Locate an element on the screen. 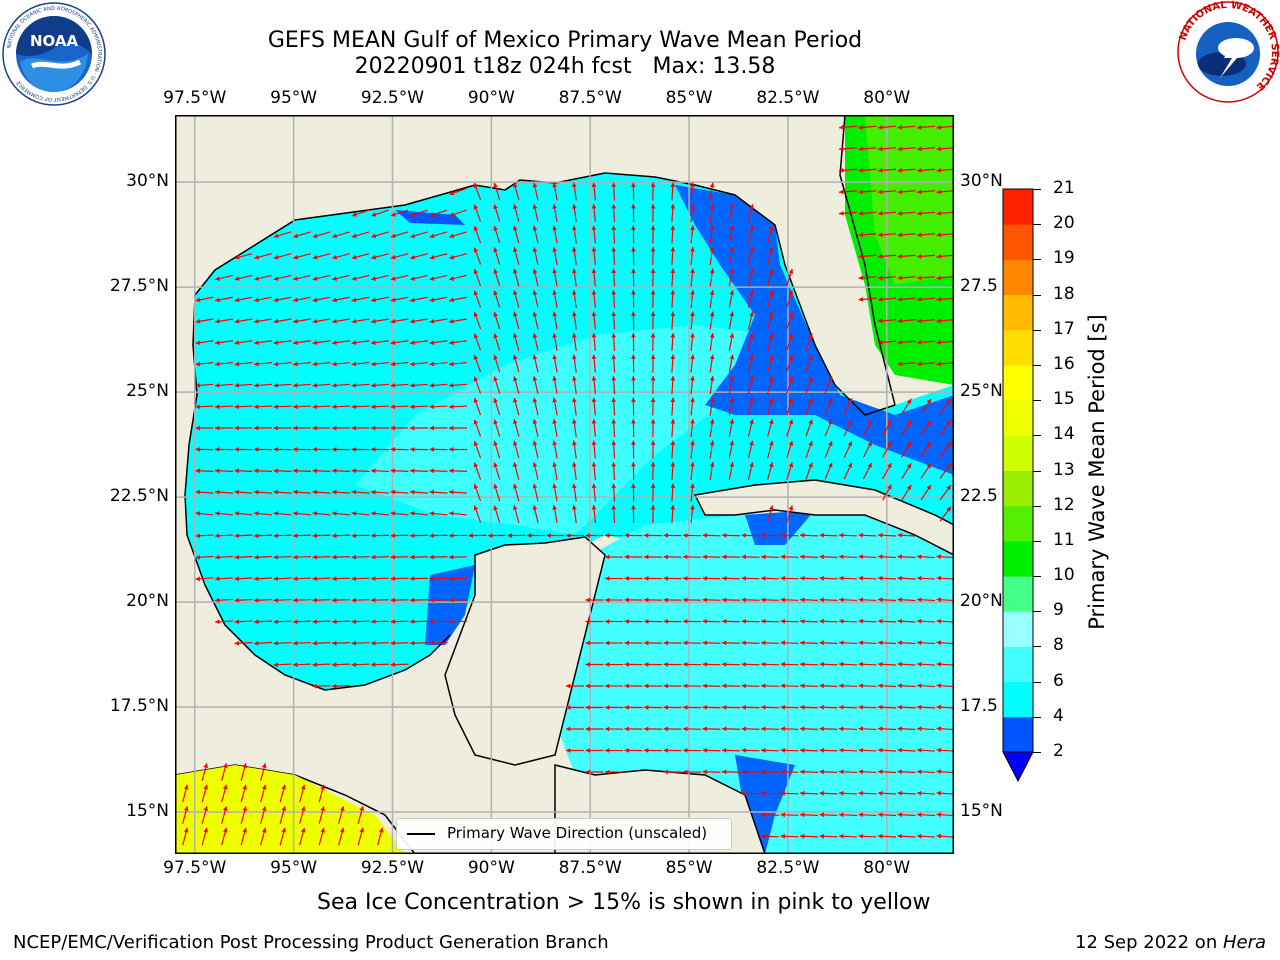 This screenshot has height=960, width=1280. colorbar-tick-4: 9 is located at coordinates (1058, 610).